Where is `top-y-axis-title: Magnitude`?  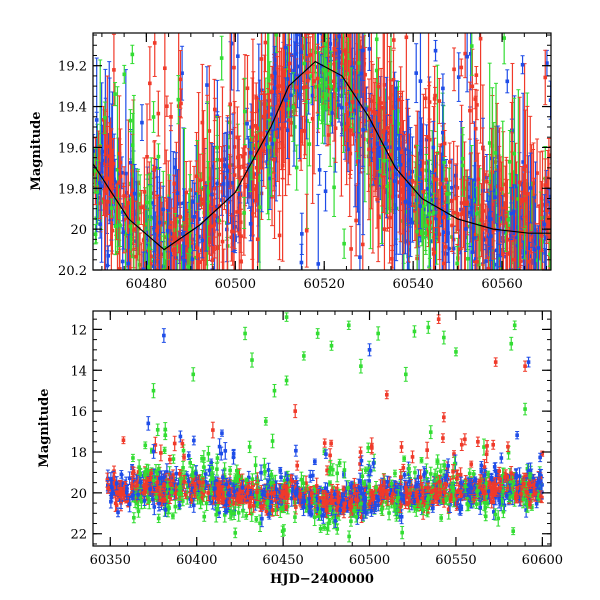 top-y-axis-title: Magnitude is located at coordinates (36, 150).